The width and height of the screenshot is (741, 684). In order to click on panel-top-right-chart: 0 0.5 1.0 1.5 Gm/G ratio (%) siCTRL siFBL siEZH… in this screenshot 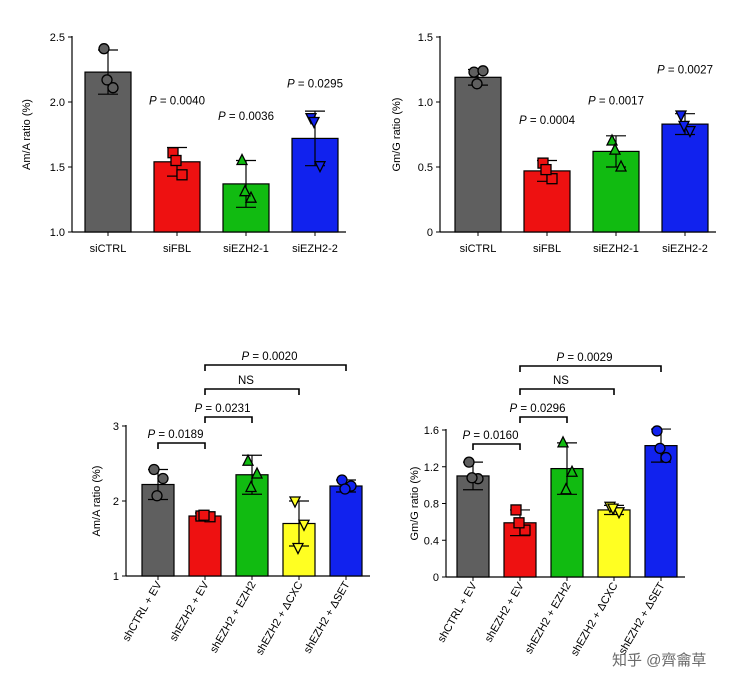, I will do `click(553, 143)`.